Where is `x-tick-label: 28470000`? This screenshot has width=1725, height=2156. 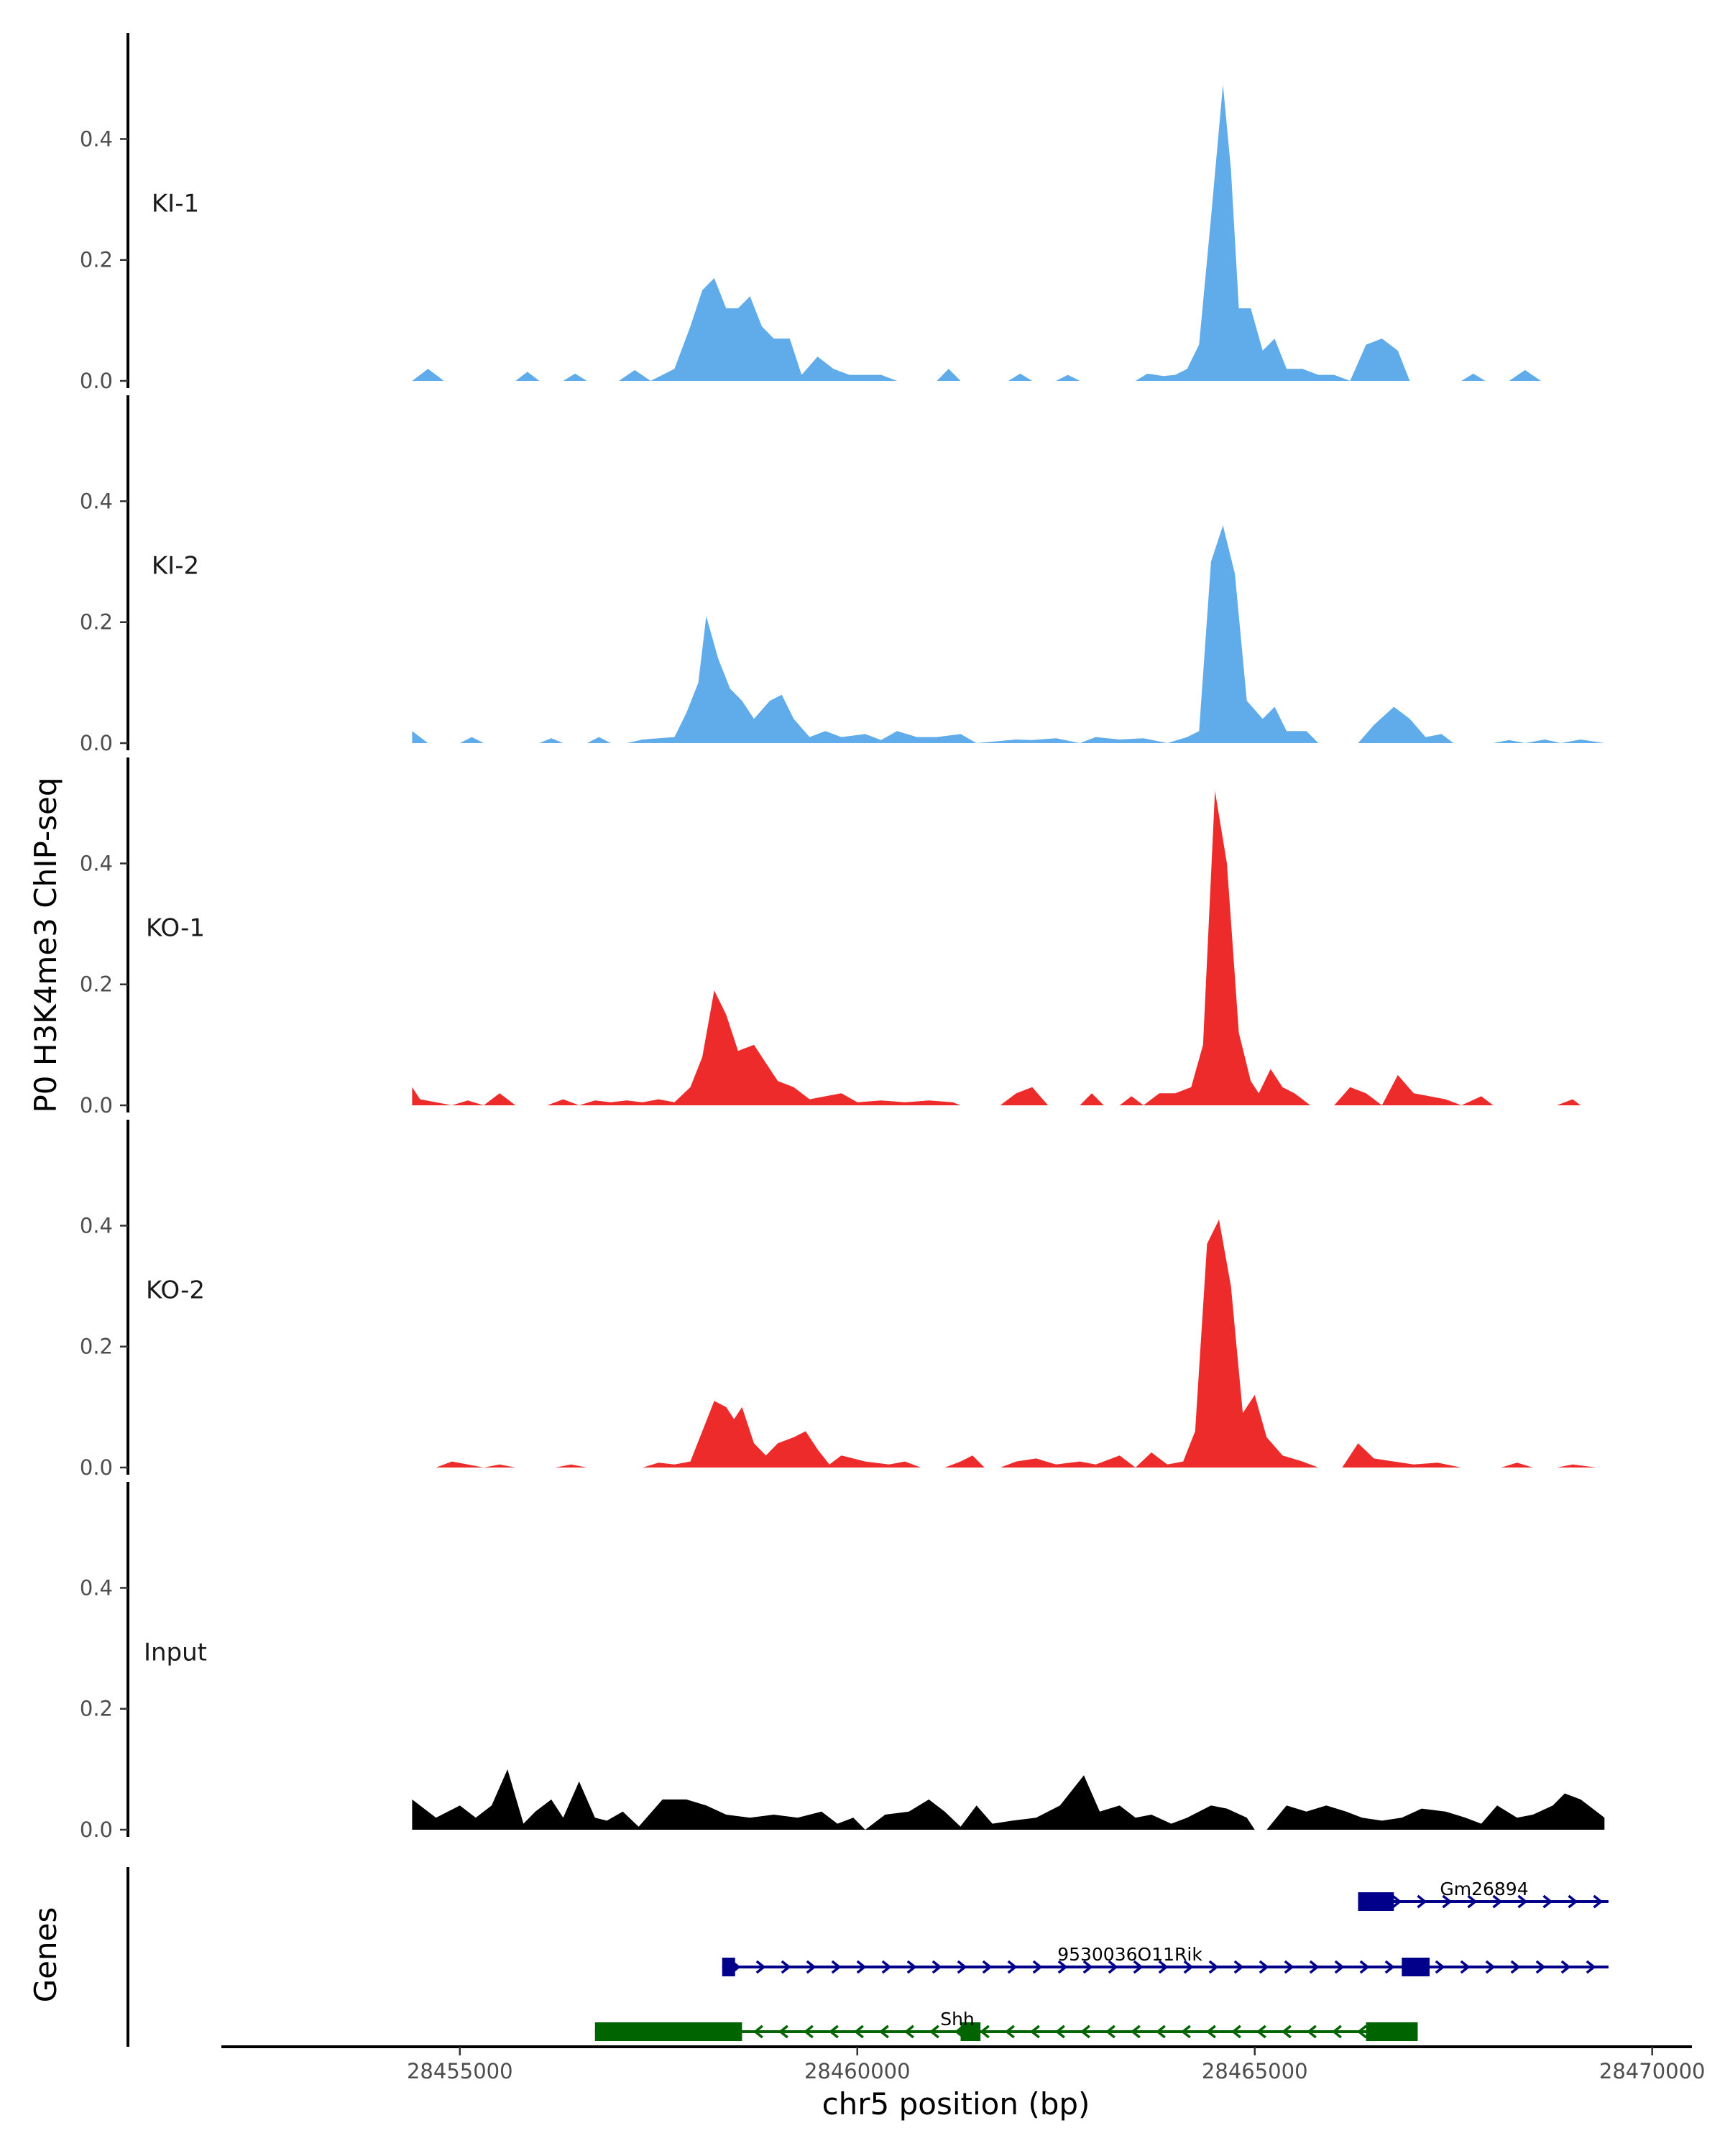 x-tick-label: 28470000 is located at coordinates (1652, 2071).